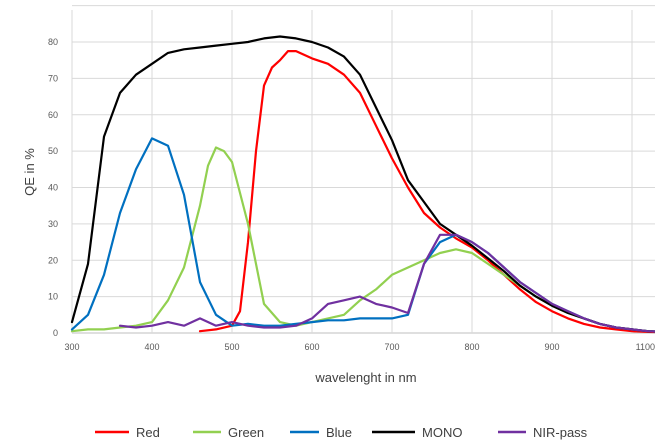  What do you see at coordinates (246, 432) in the screenshot?
I see `legend-label-green: Green` at bounding box center [246, 432].